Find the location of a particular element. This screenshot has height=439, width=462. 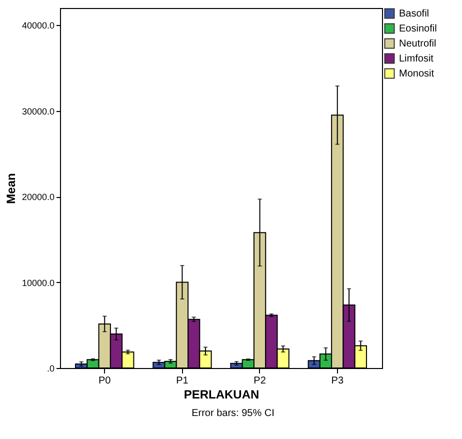

legend-label: Neutrofil is located at coordinates (417, 44).